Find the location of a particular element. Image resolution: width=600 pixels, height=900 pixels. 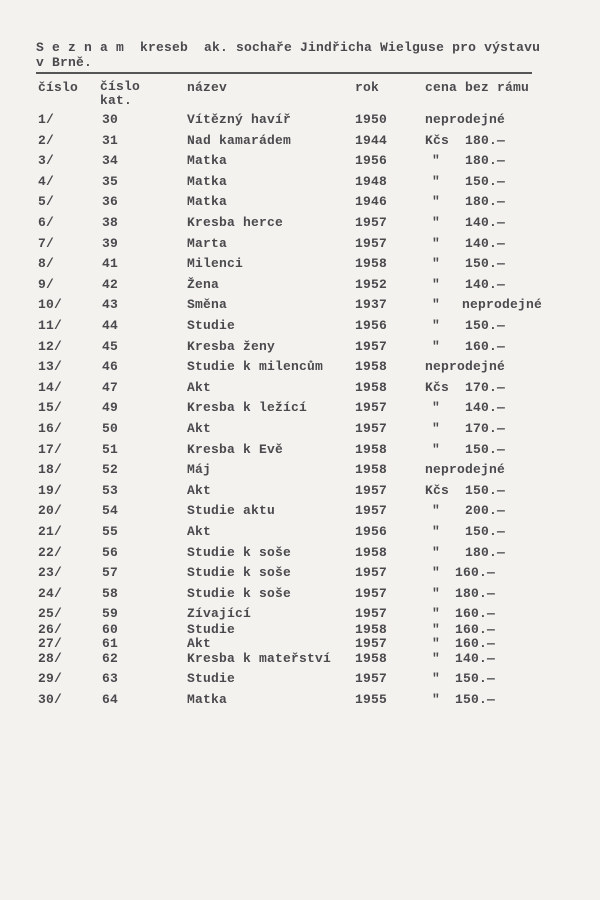

catalog-number: 36 is located at coordinates (110, 202).